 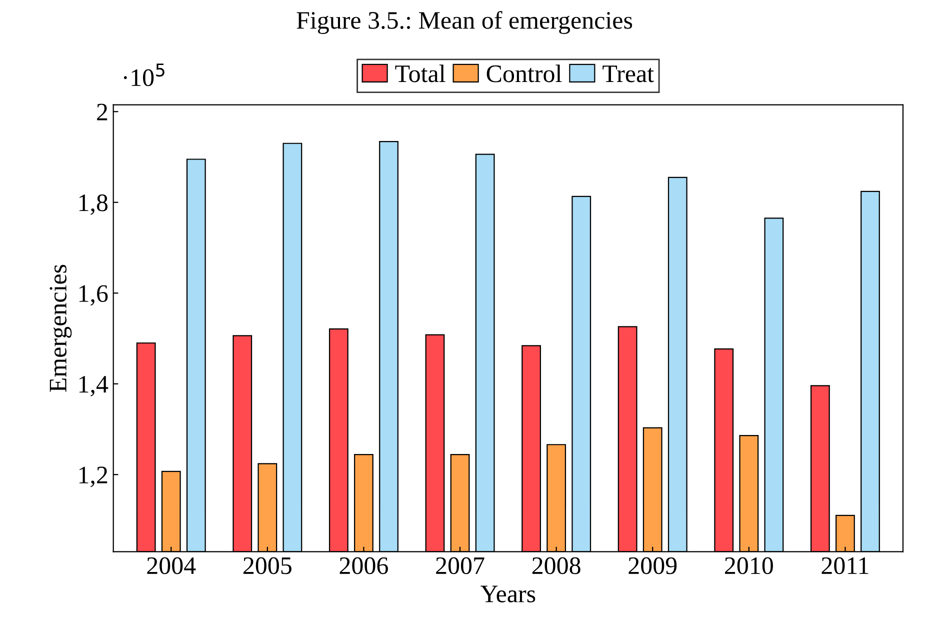 I want to click on y-tick-label: 1,4, so click(x=93, y=386).